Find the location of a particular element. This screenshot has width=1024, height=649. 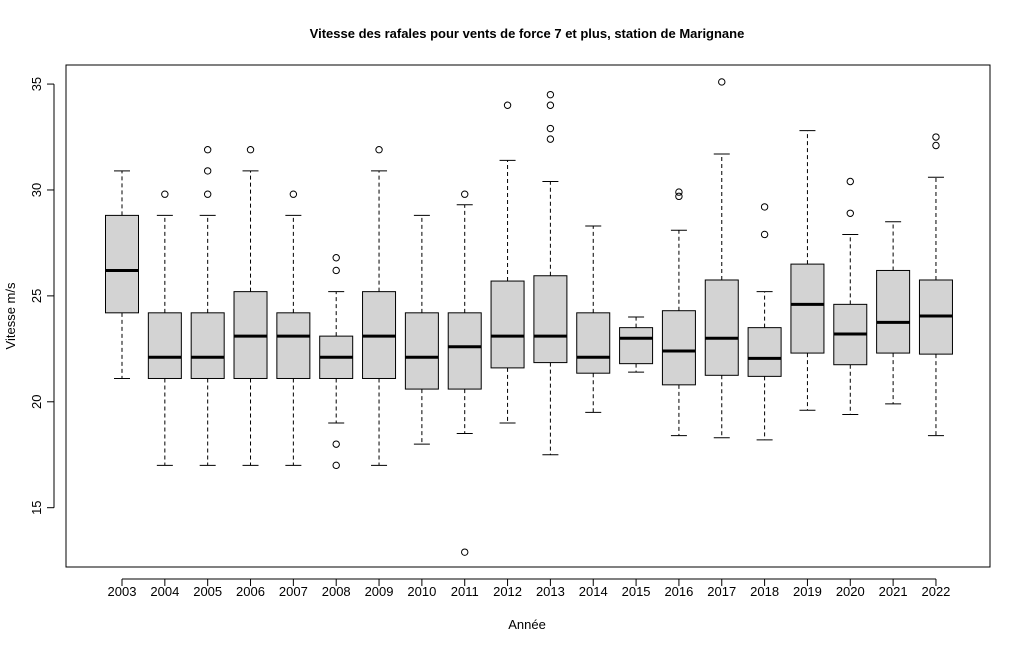

x-tick-label: 2022 is located at coordinates (935, 591).